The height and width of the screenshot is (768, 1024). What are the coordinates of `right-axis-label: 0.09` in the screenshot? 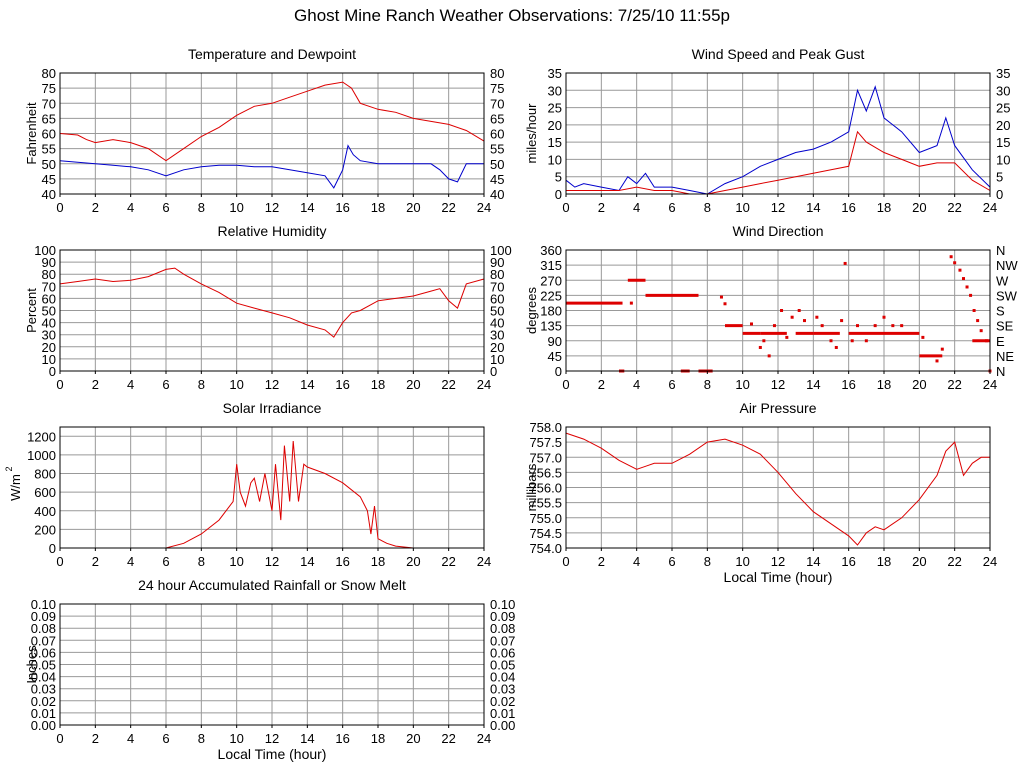 It's located at (502, 616).